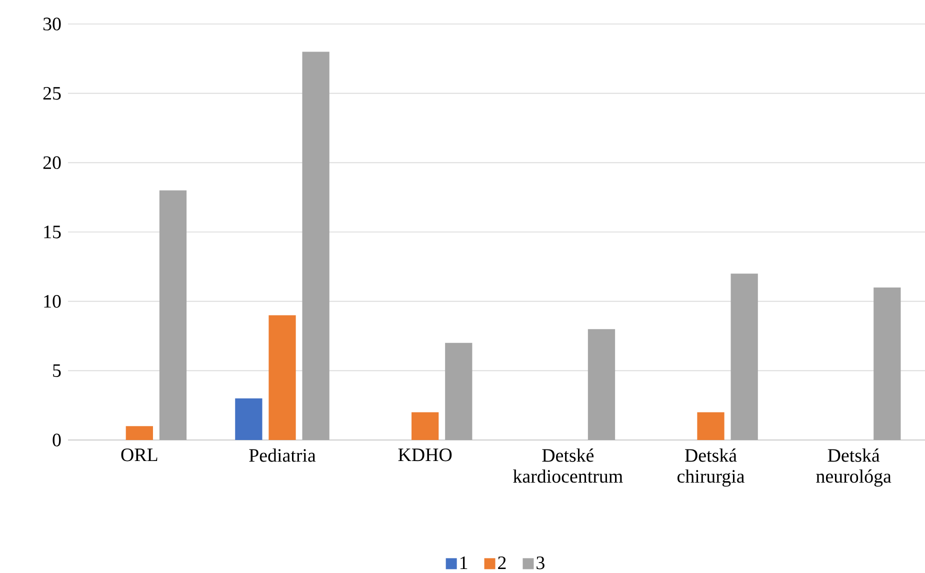  What do you see at coordinates (56, 440) in the screenshot?
I see `y-tick-label: 0` at bounding box center [56, 440].